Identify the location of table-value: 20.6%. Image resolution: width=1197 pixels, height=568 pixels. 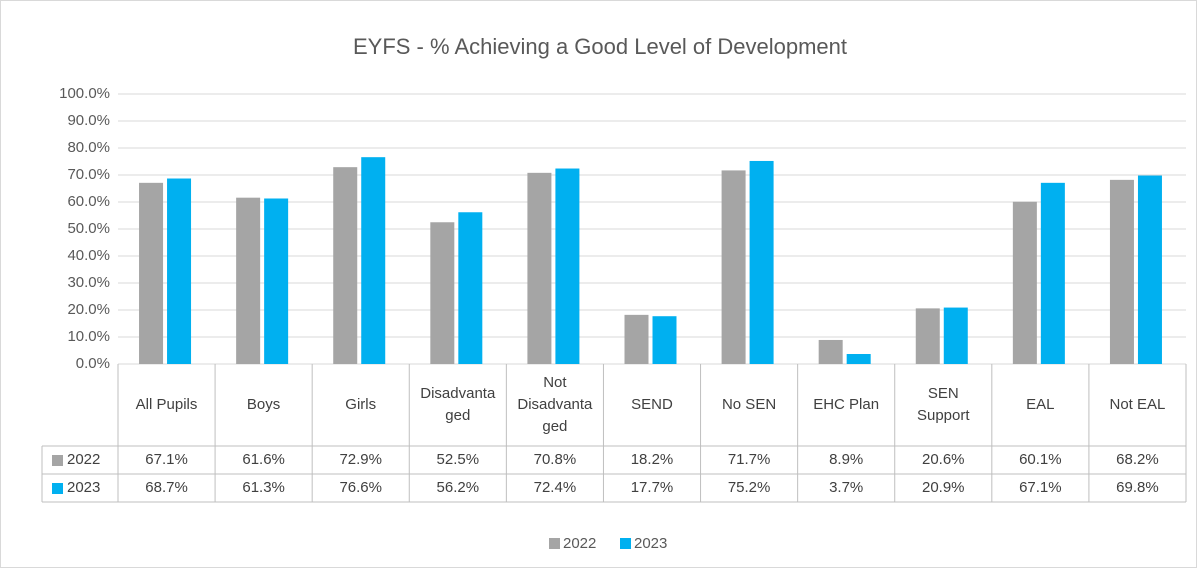
(943, 459).